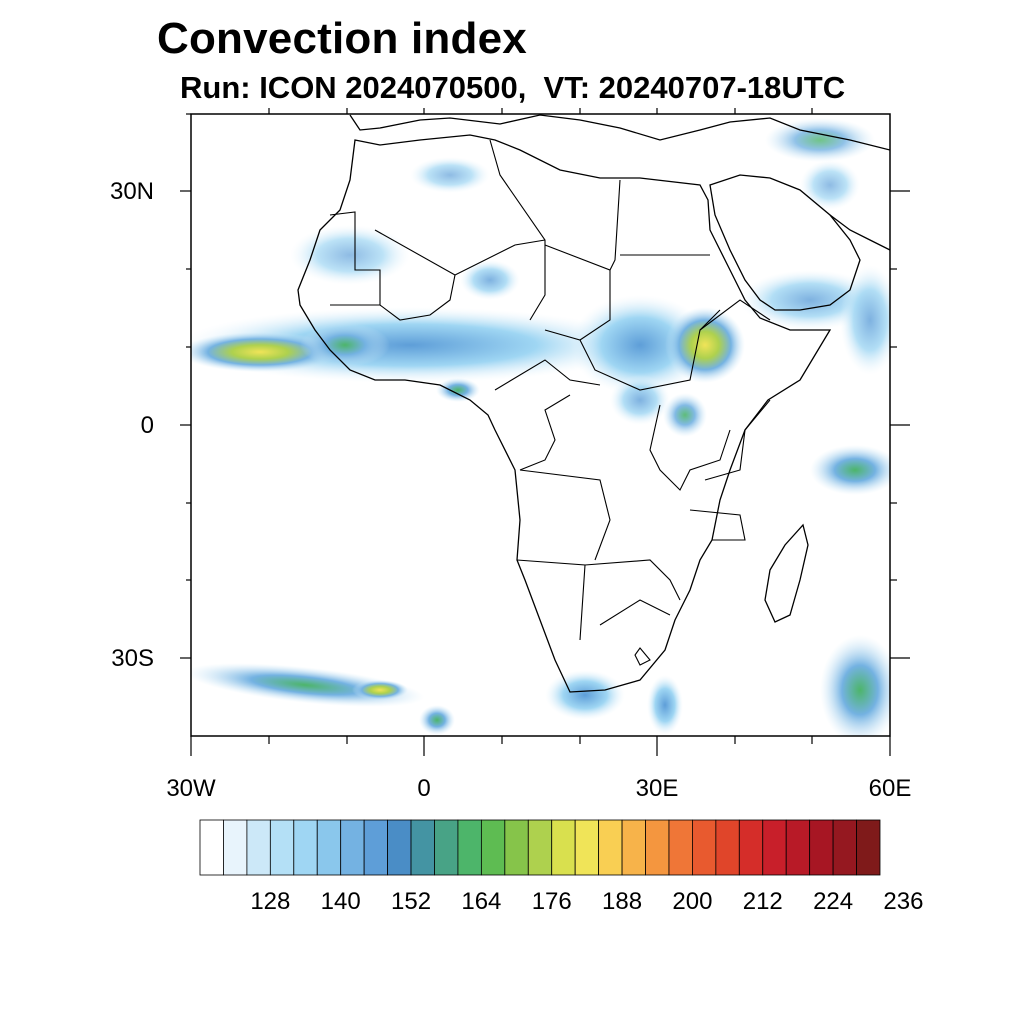  Describe the element at coordinates (830, 185) in the screenshot. I see `convection-area-caspian` at that location.